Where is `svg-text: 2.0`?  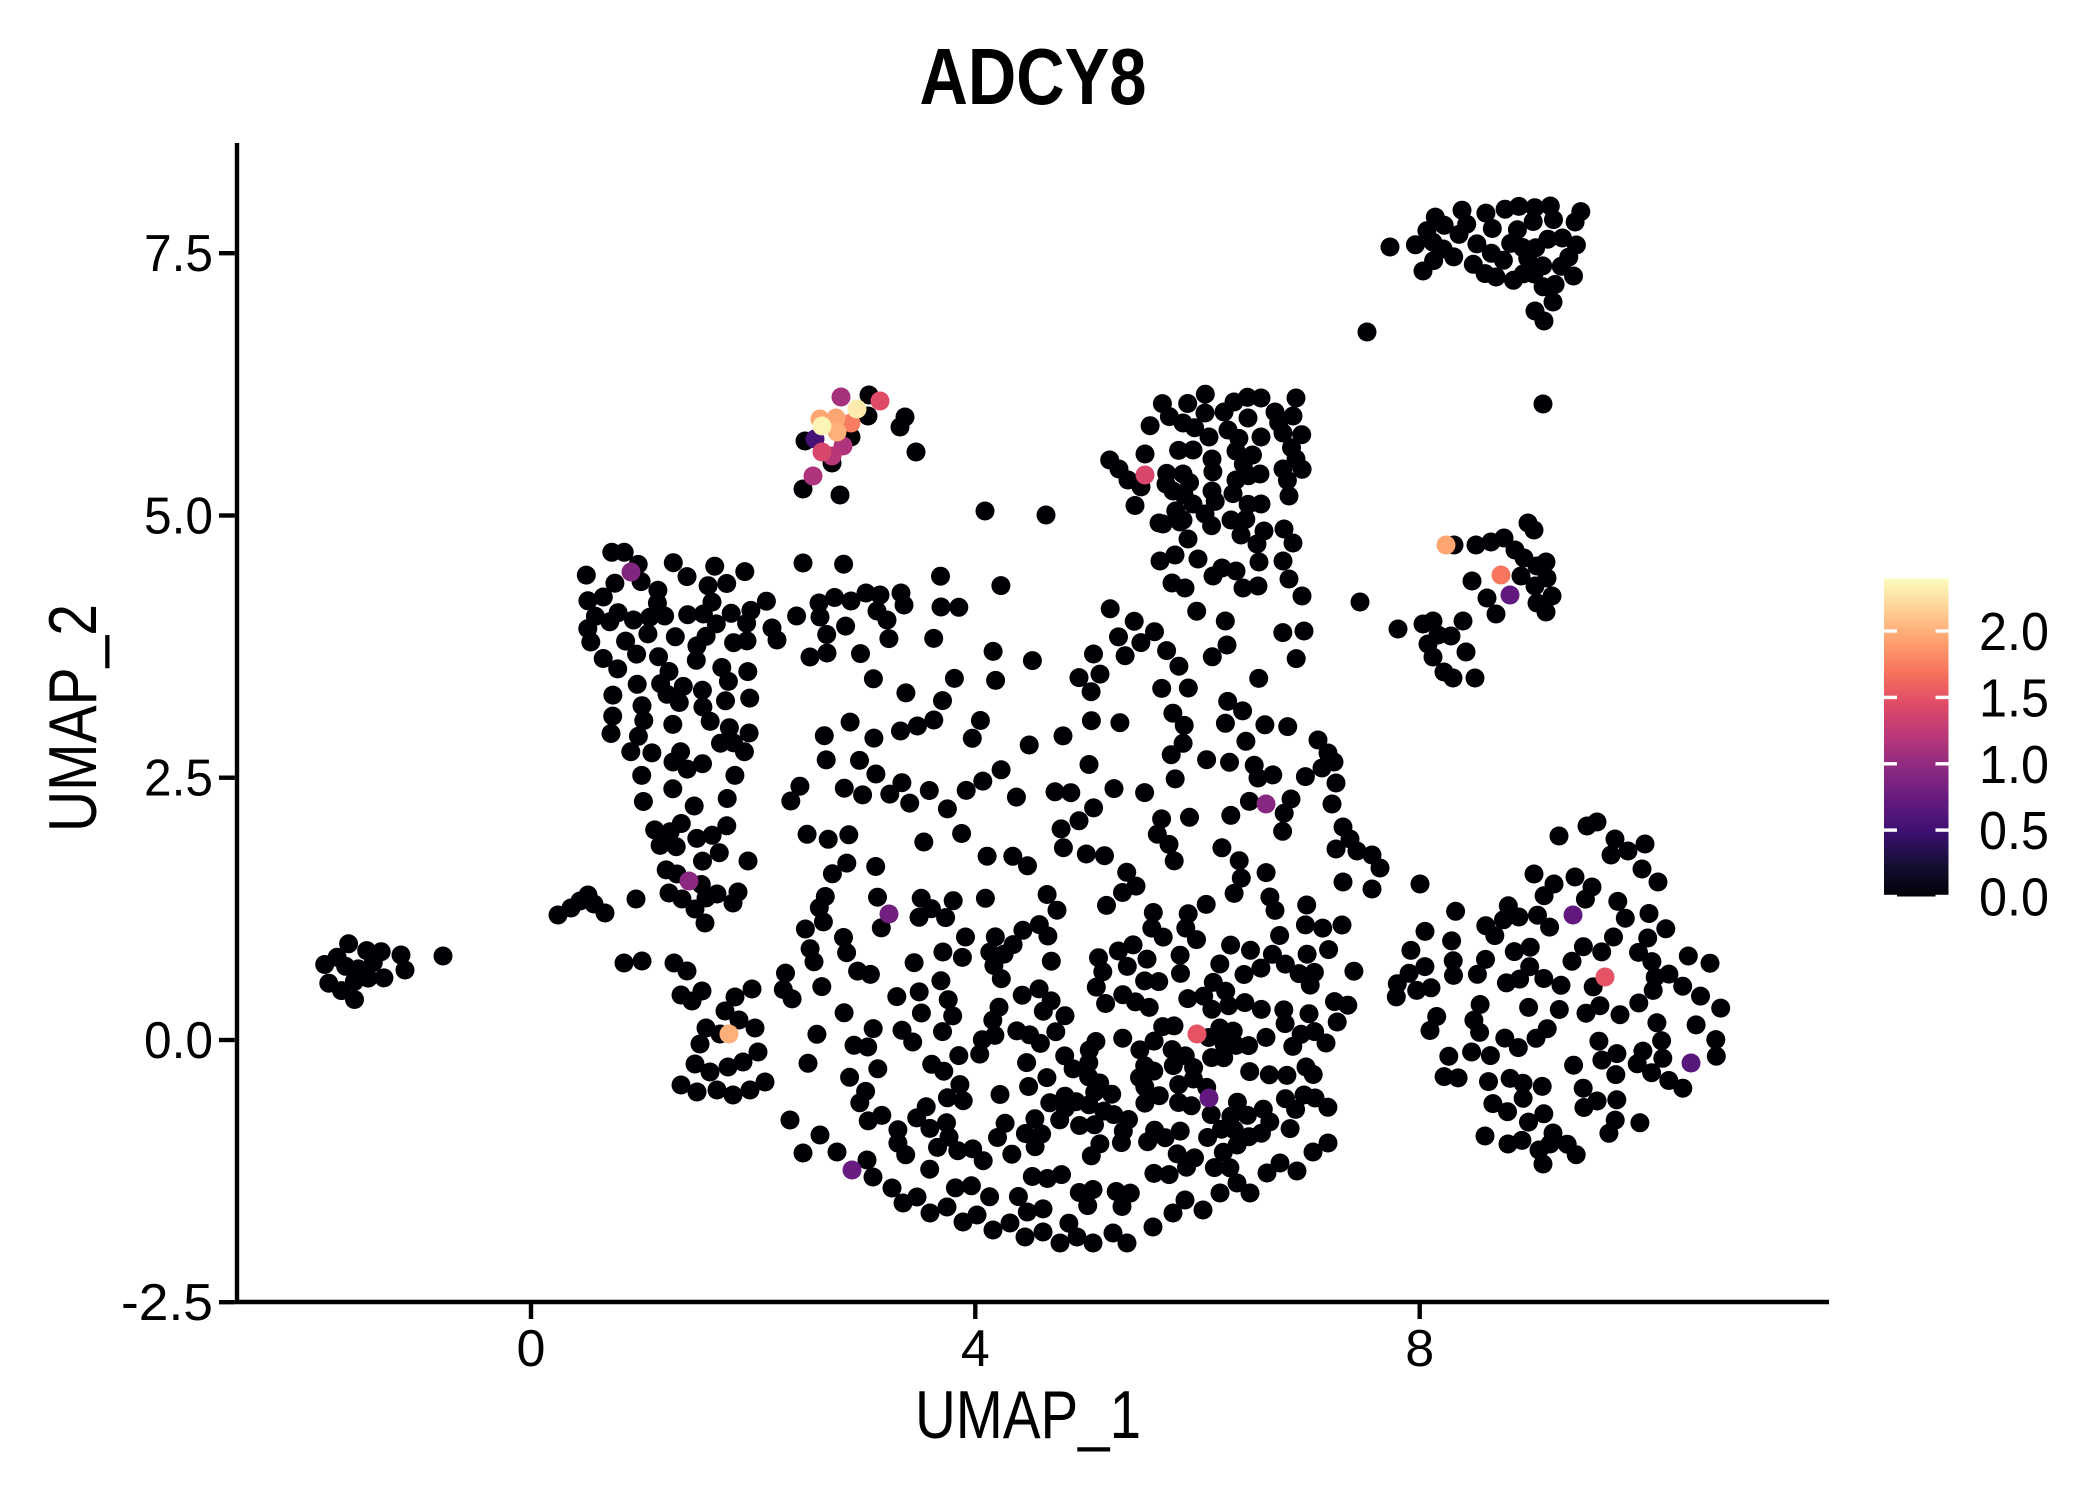 svg-text: 2.0 is located at coordinates (2014, 632).